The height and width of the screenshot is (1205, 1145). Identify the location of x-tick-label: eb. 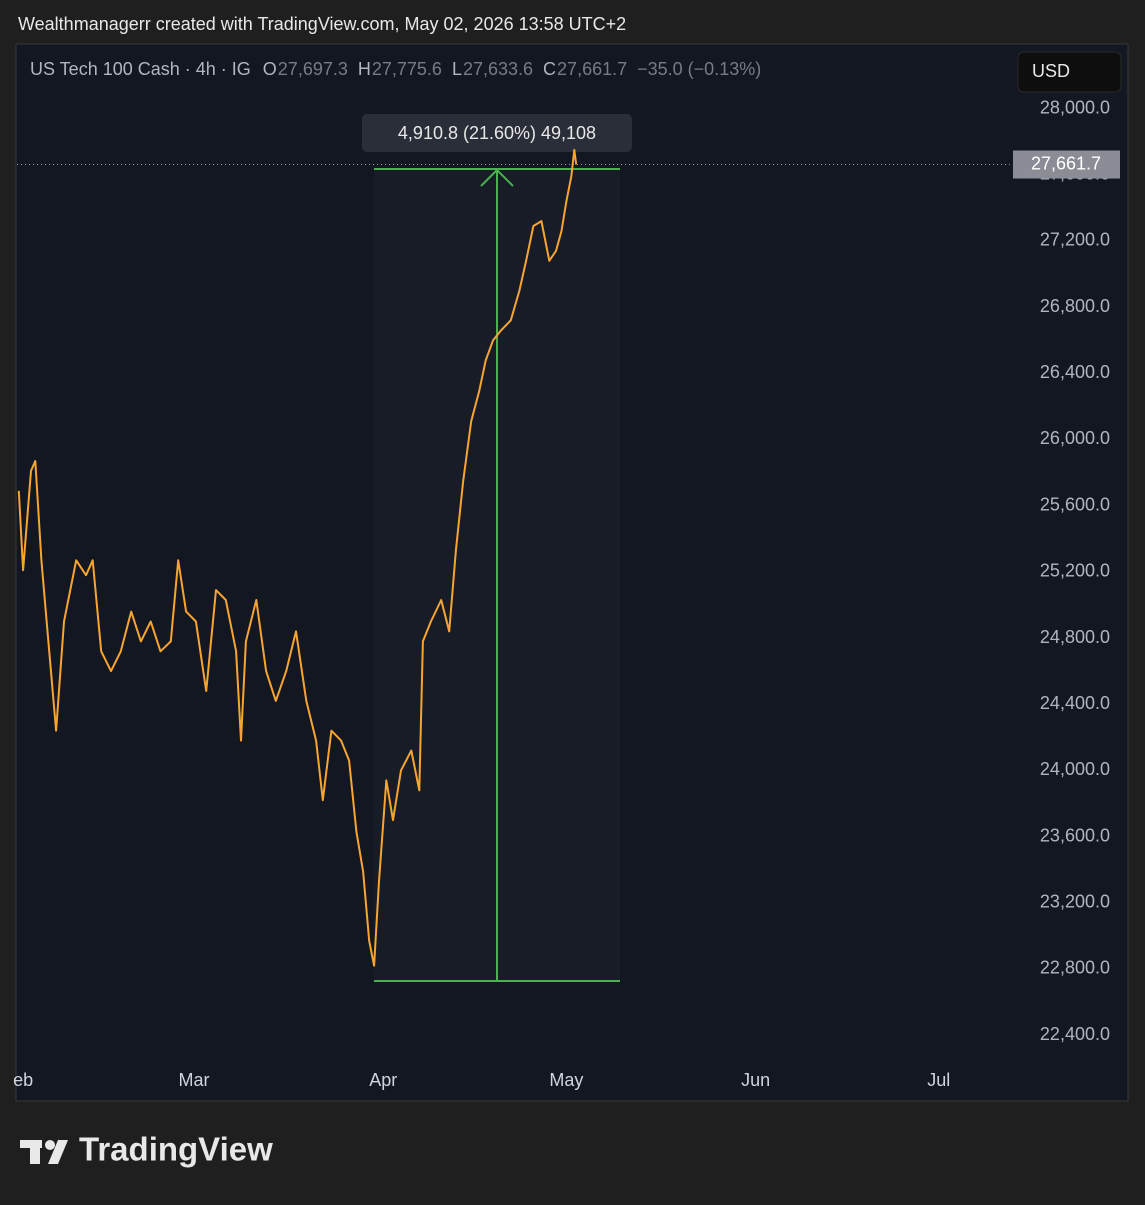
(23, 1080).